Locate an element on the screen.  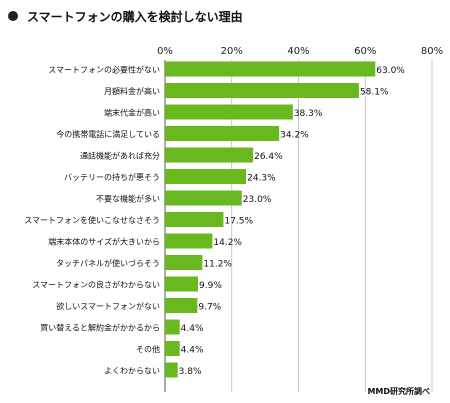
category-label: その他 is located at coordinates (148, 349).